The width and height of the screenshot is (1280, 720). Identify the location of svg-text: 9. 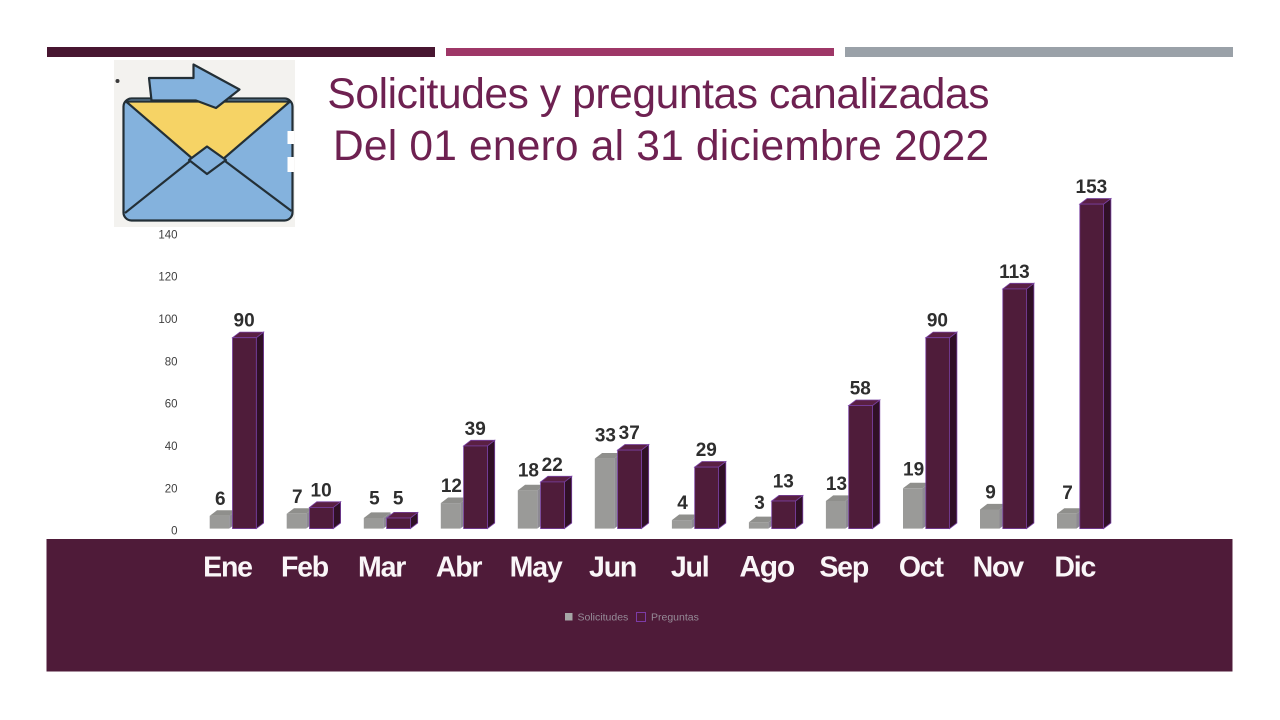
(990, 493).